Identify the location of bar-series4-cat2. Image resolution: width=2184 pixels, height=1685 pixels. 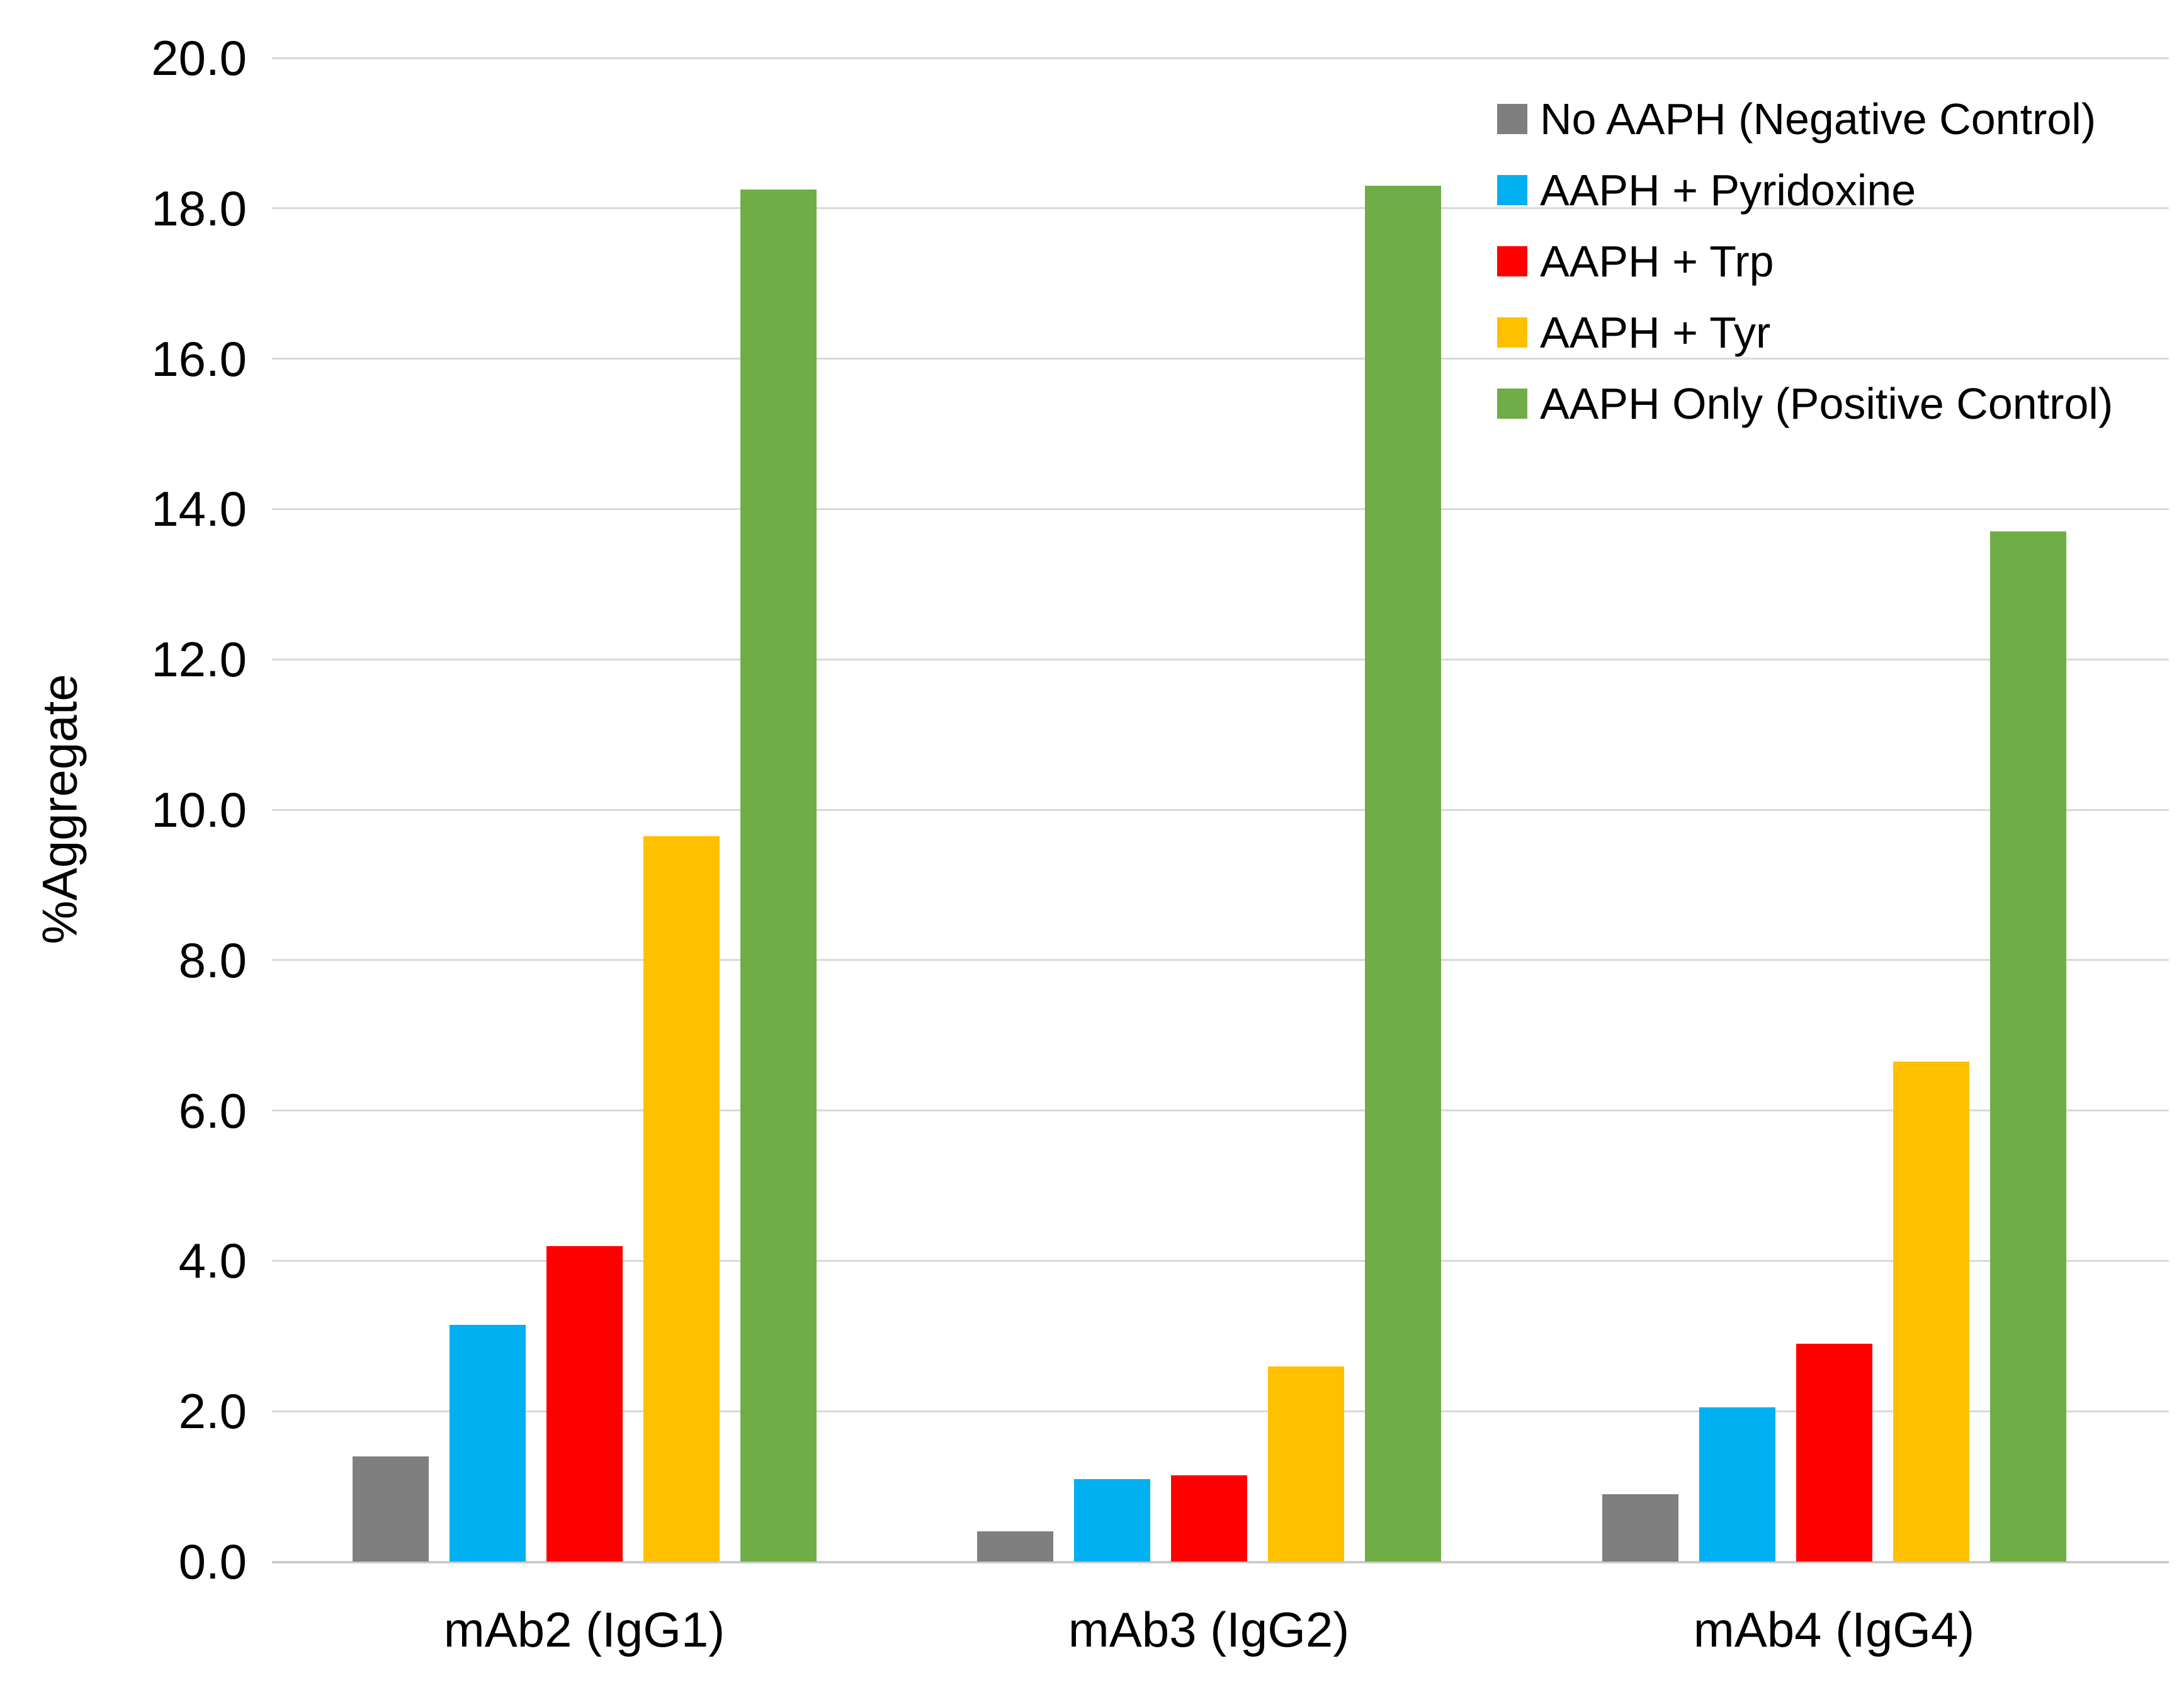
(2028, 1046).